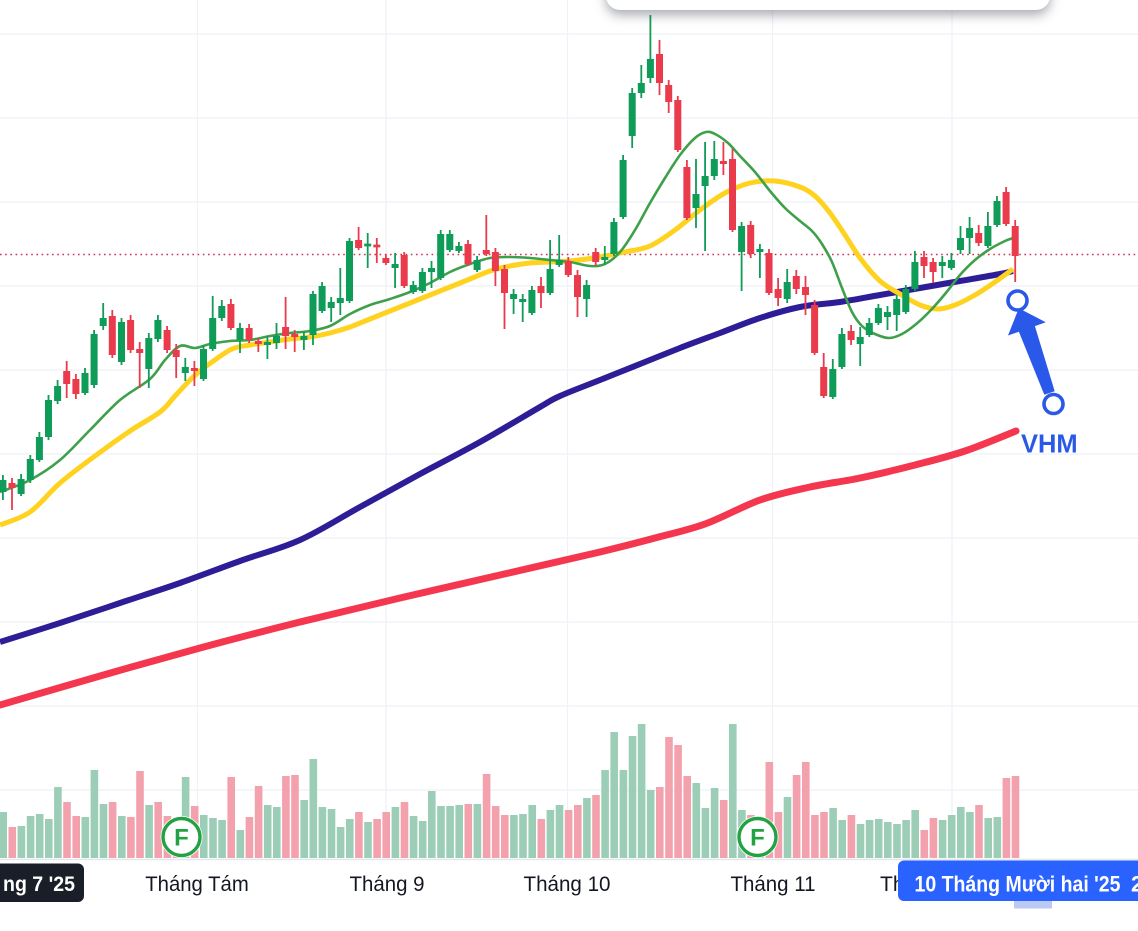 The image size is (1138, 931). Describe the element at coordinates (773, 884) in the screenshot. I see `svg-text: Tháng 11` at that location.